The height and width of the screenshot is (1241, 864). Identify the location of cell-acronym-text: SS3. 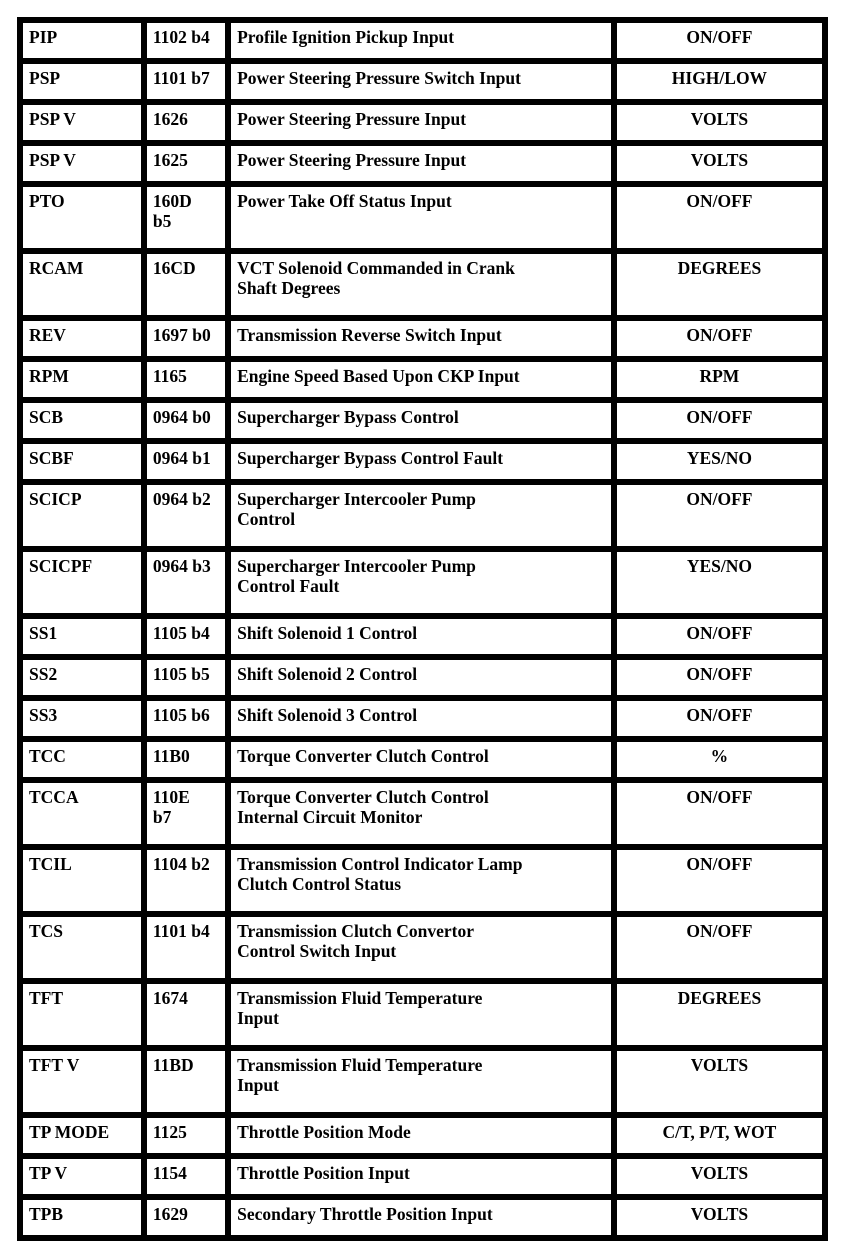
(43, 715).